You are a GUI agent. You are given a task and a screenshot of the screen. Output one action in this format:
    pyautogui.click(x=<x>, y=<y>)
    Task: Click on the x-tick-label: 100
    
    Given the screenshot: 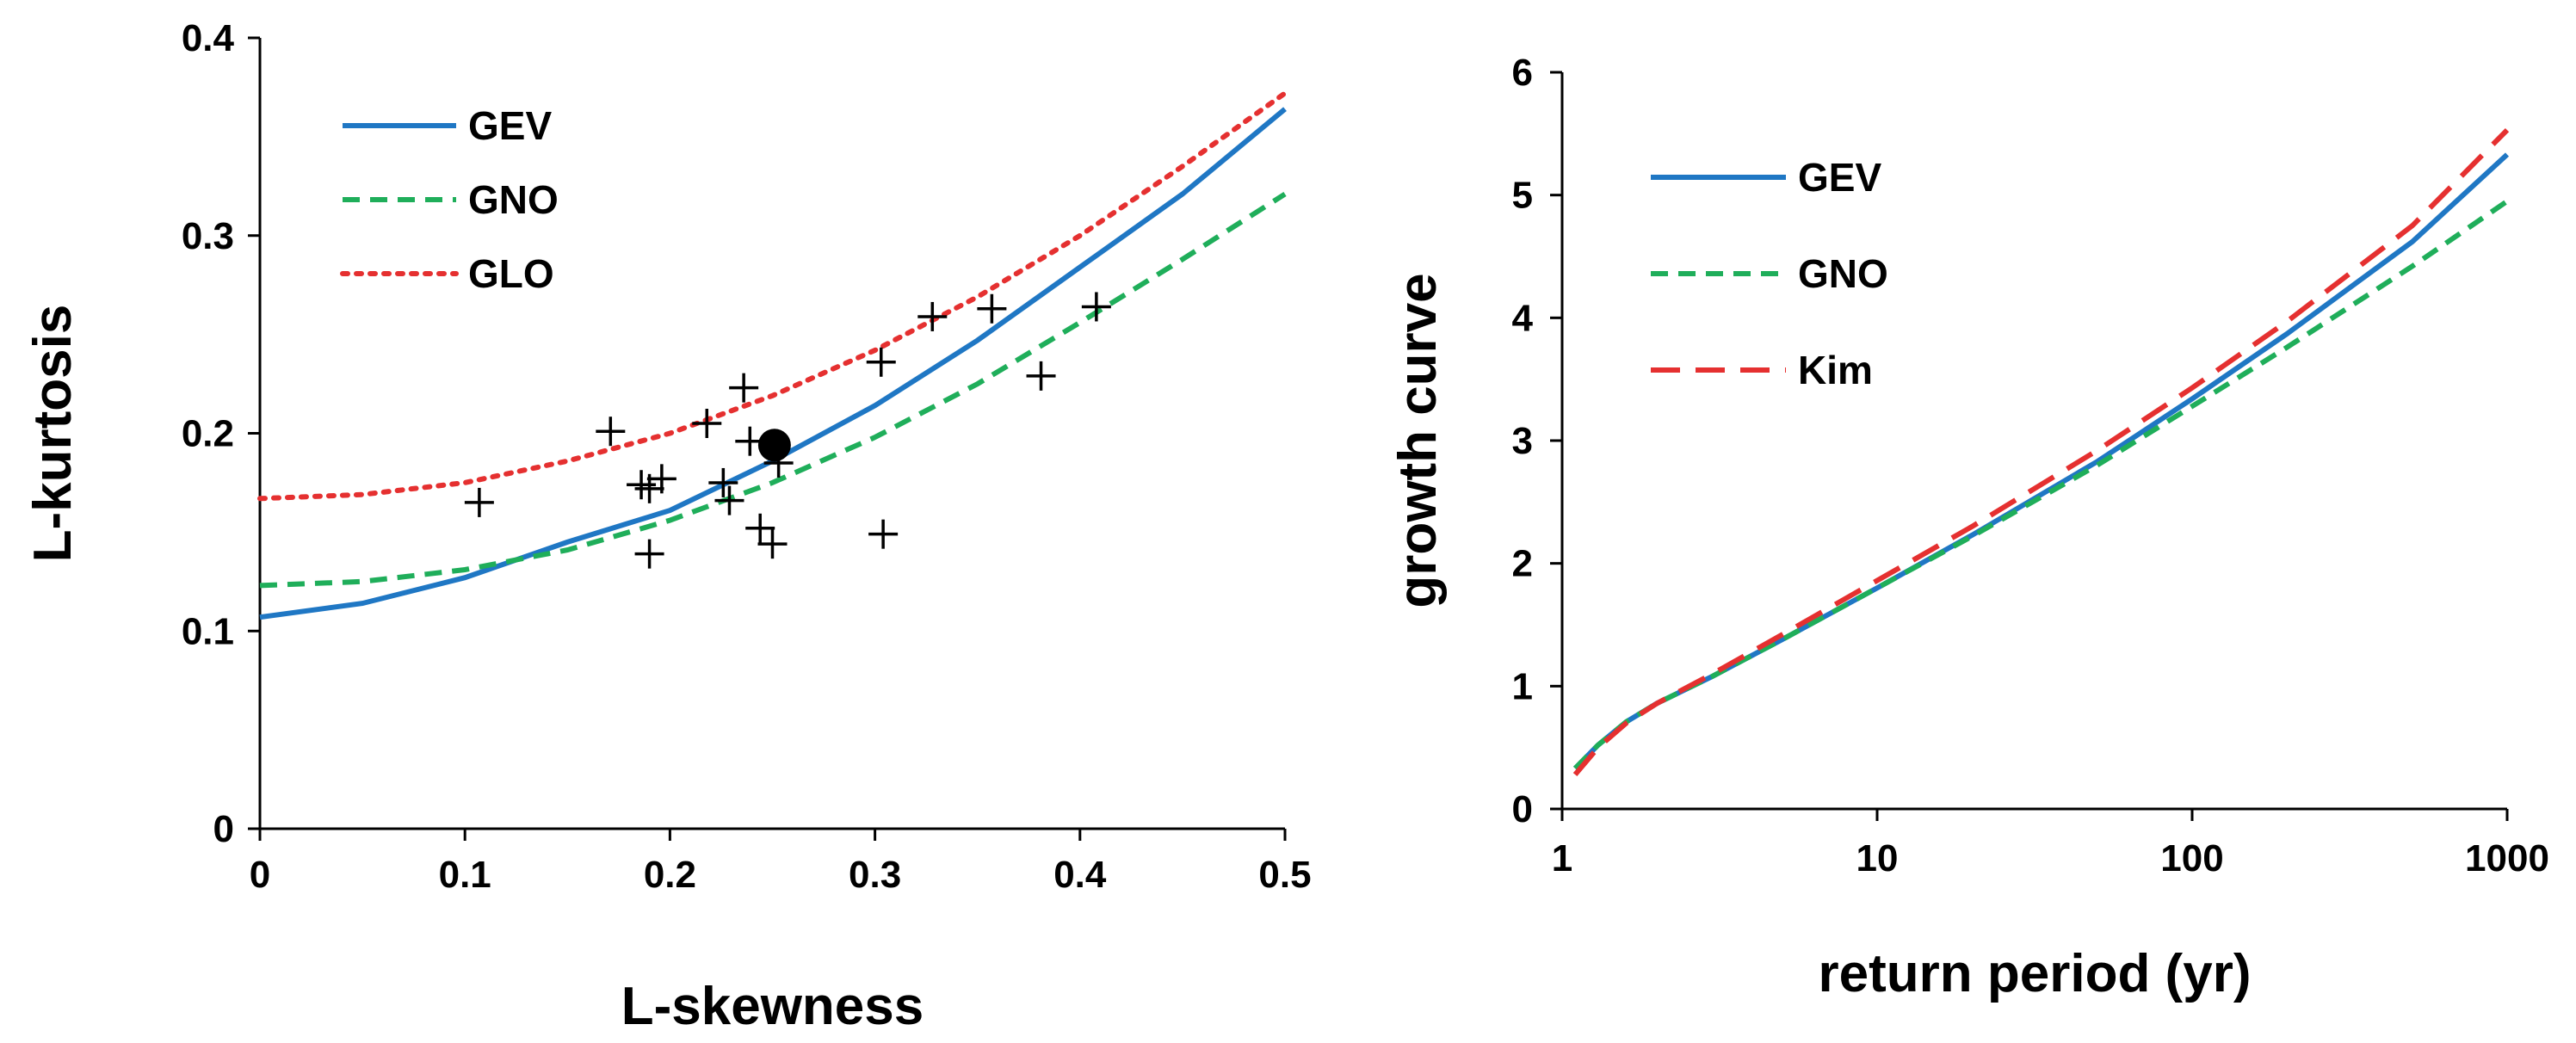 What is the action you would take?
    pyautogui.click(x=2191, y=858)
    